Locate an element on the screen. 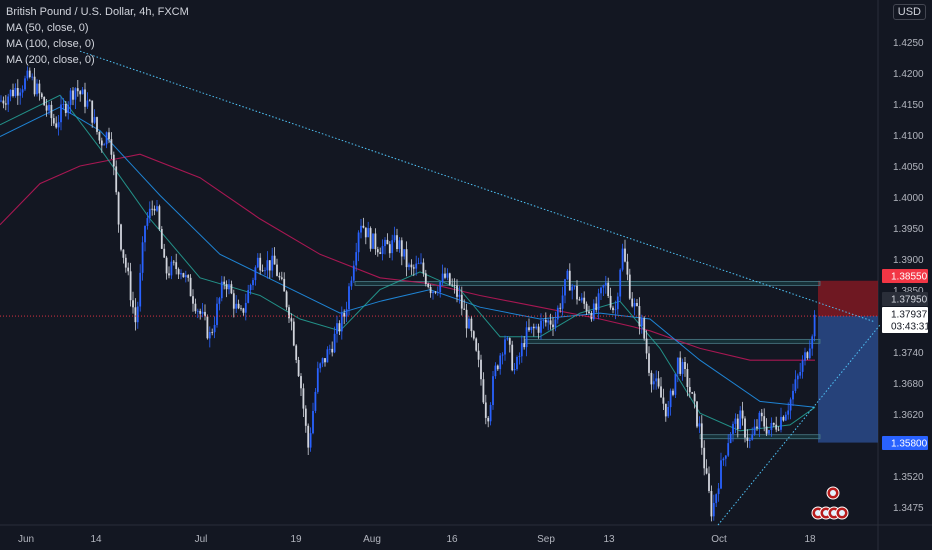 The width and height of the screenshot is (932, 550). y-tick-label: 1.3680 is located at coordinates (908, 384).